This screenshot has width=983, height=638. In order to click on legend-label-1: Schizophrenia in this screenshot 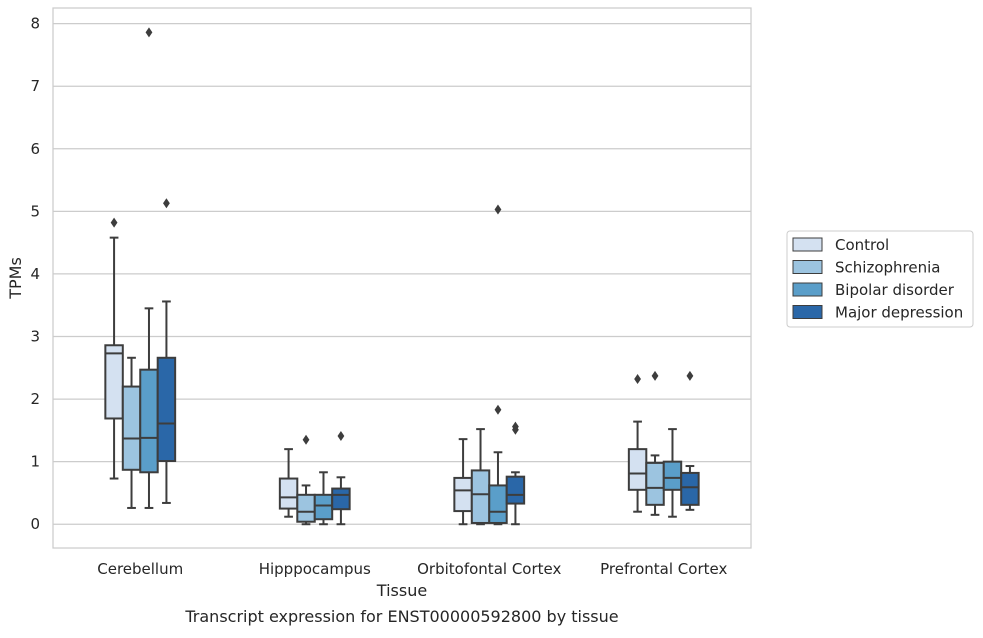, I will do `click(887, 268)`.